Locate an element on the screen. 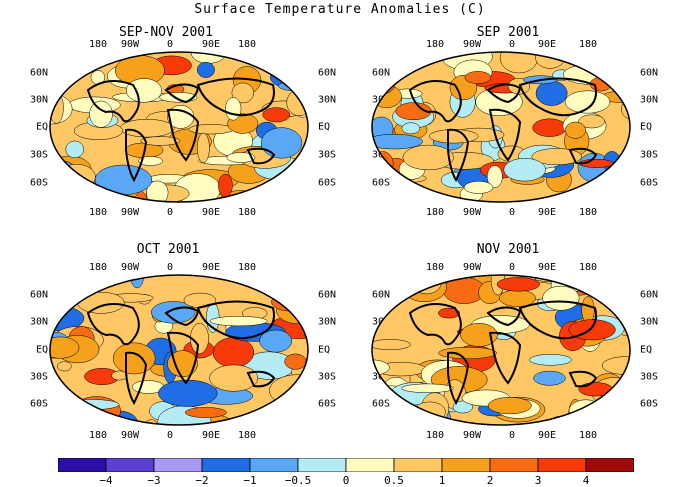 The width and height of the screenshot is (680, 487). colorbar-label: 0 is located at coordinates (346, 480).